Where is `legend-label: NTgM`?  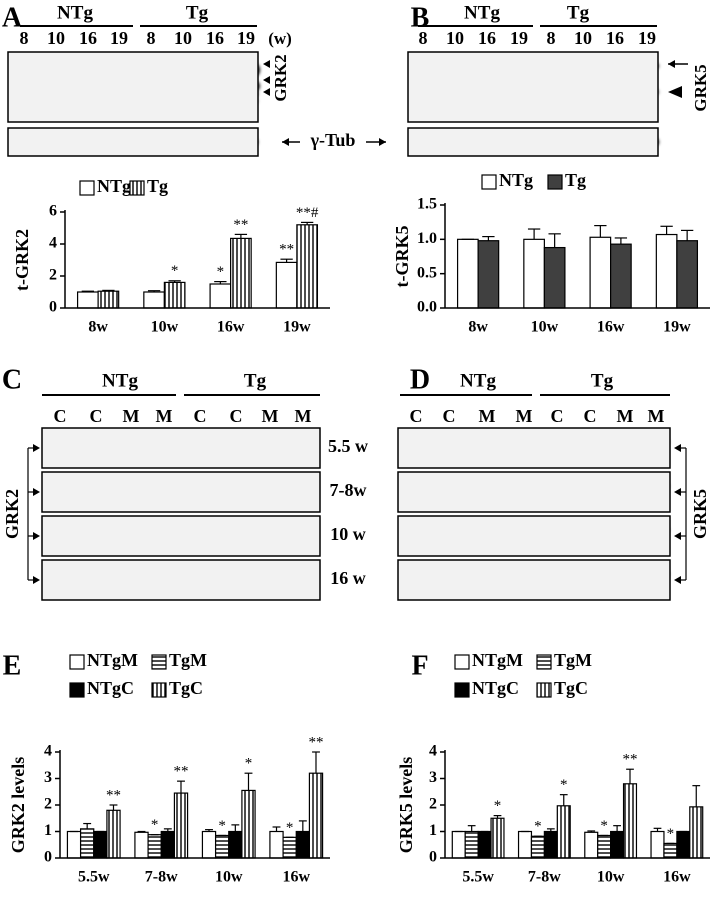
legend-label: NTgM is located at coordinates (112, 660).